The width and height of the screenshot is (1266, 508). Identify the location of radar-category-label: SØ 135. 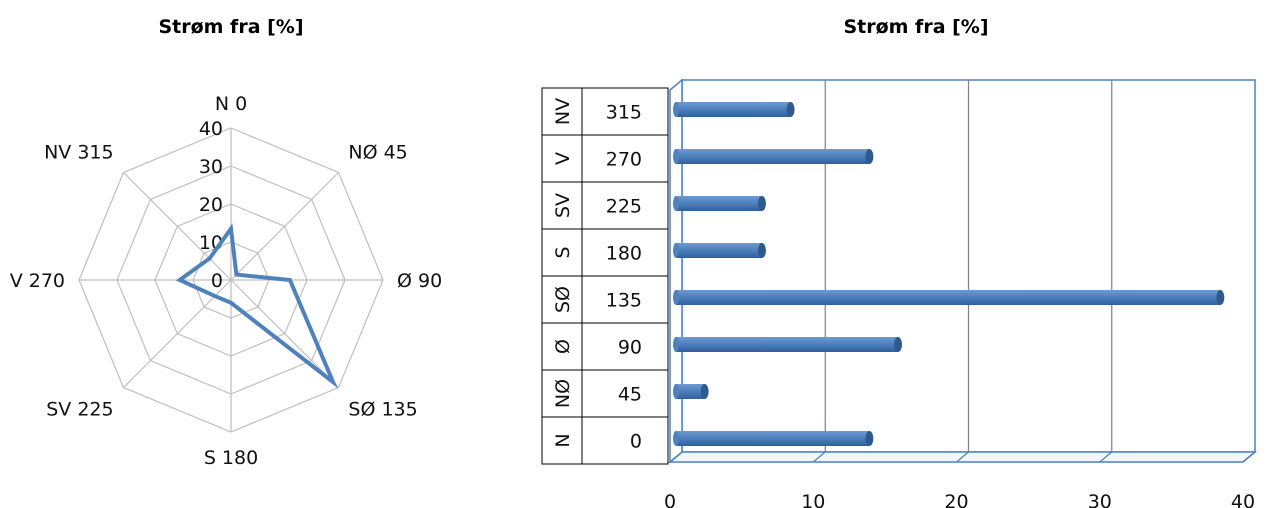
(382, 409).